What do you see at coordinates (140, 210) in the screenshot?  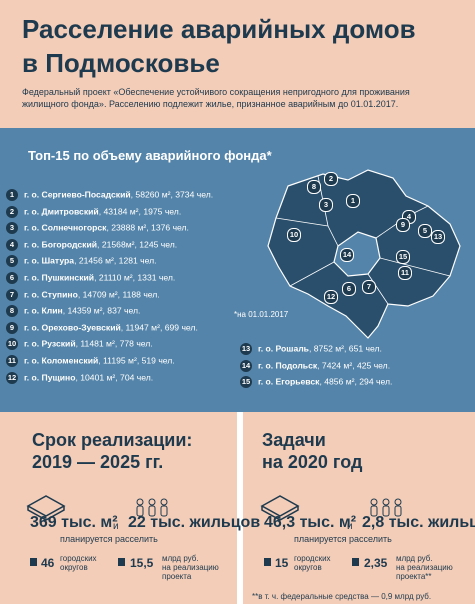 I see `item-details: , 43184 м², 1975 чел.` at bounding box center [140, 210].